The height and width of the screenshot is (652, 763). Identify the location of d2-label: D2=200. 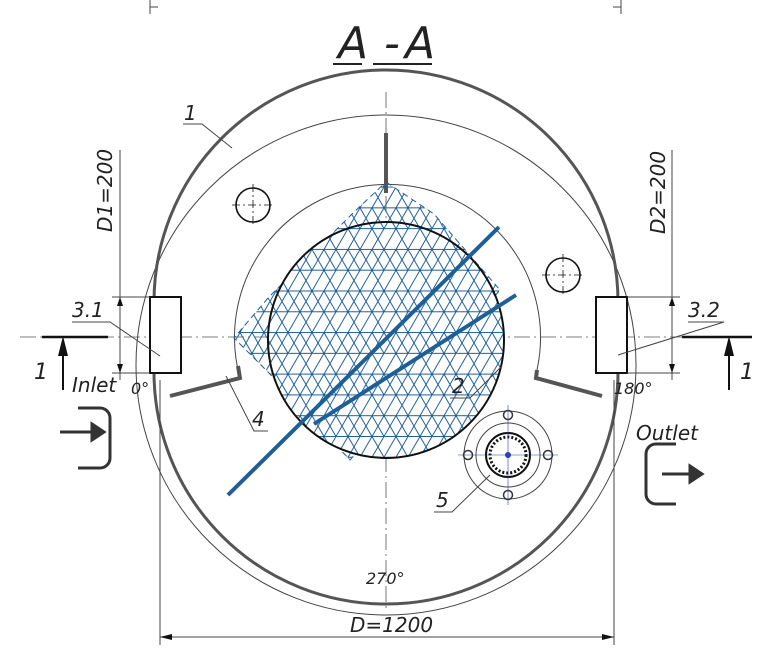
(658, 192).